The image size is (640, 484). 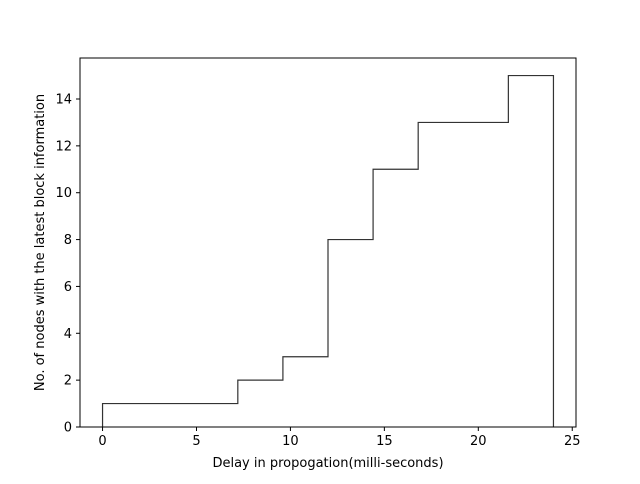 What do you see at coordinates (63, 146) in the screenshot?
I see `y-tick-label: 12` at bounding box center [63, 146].